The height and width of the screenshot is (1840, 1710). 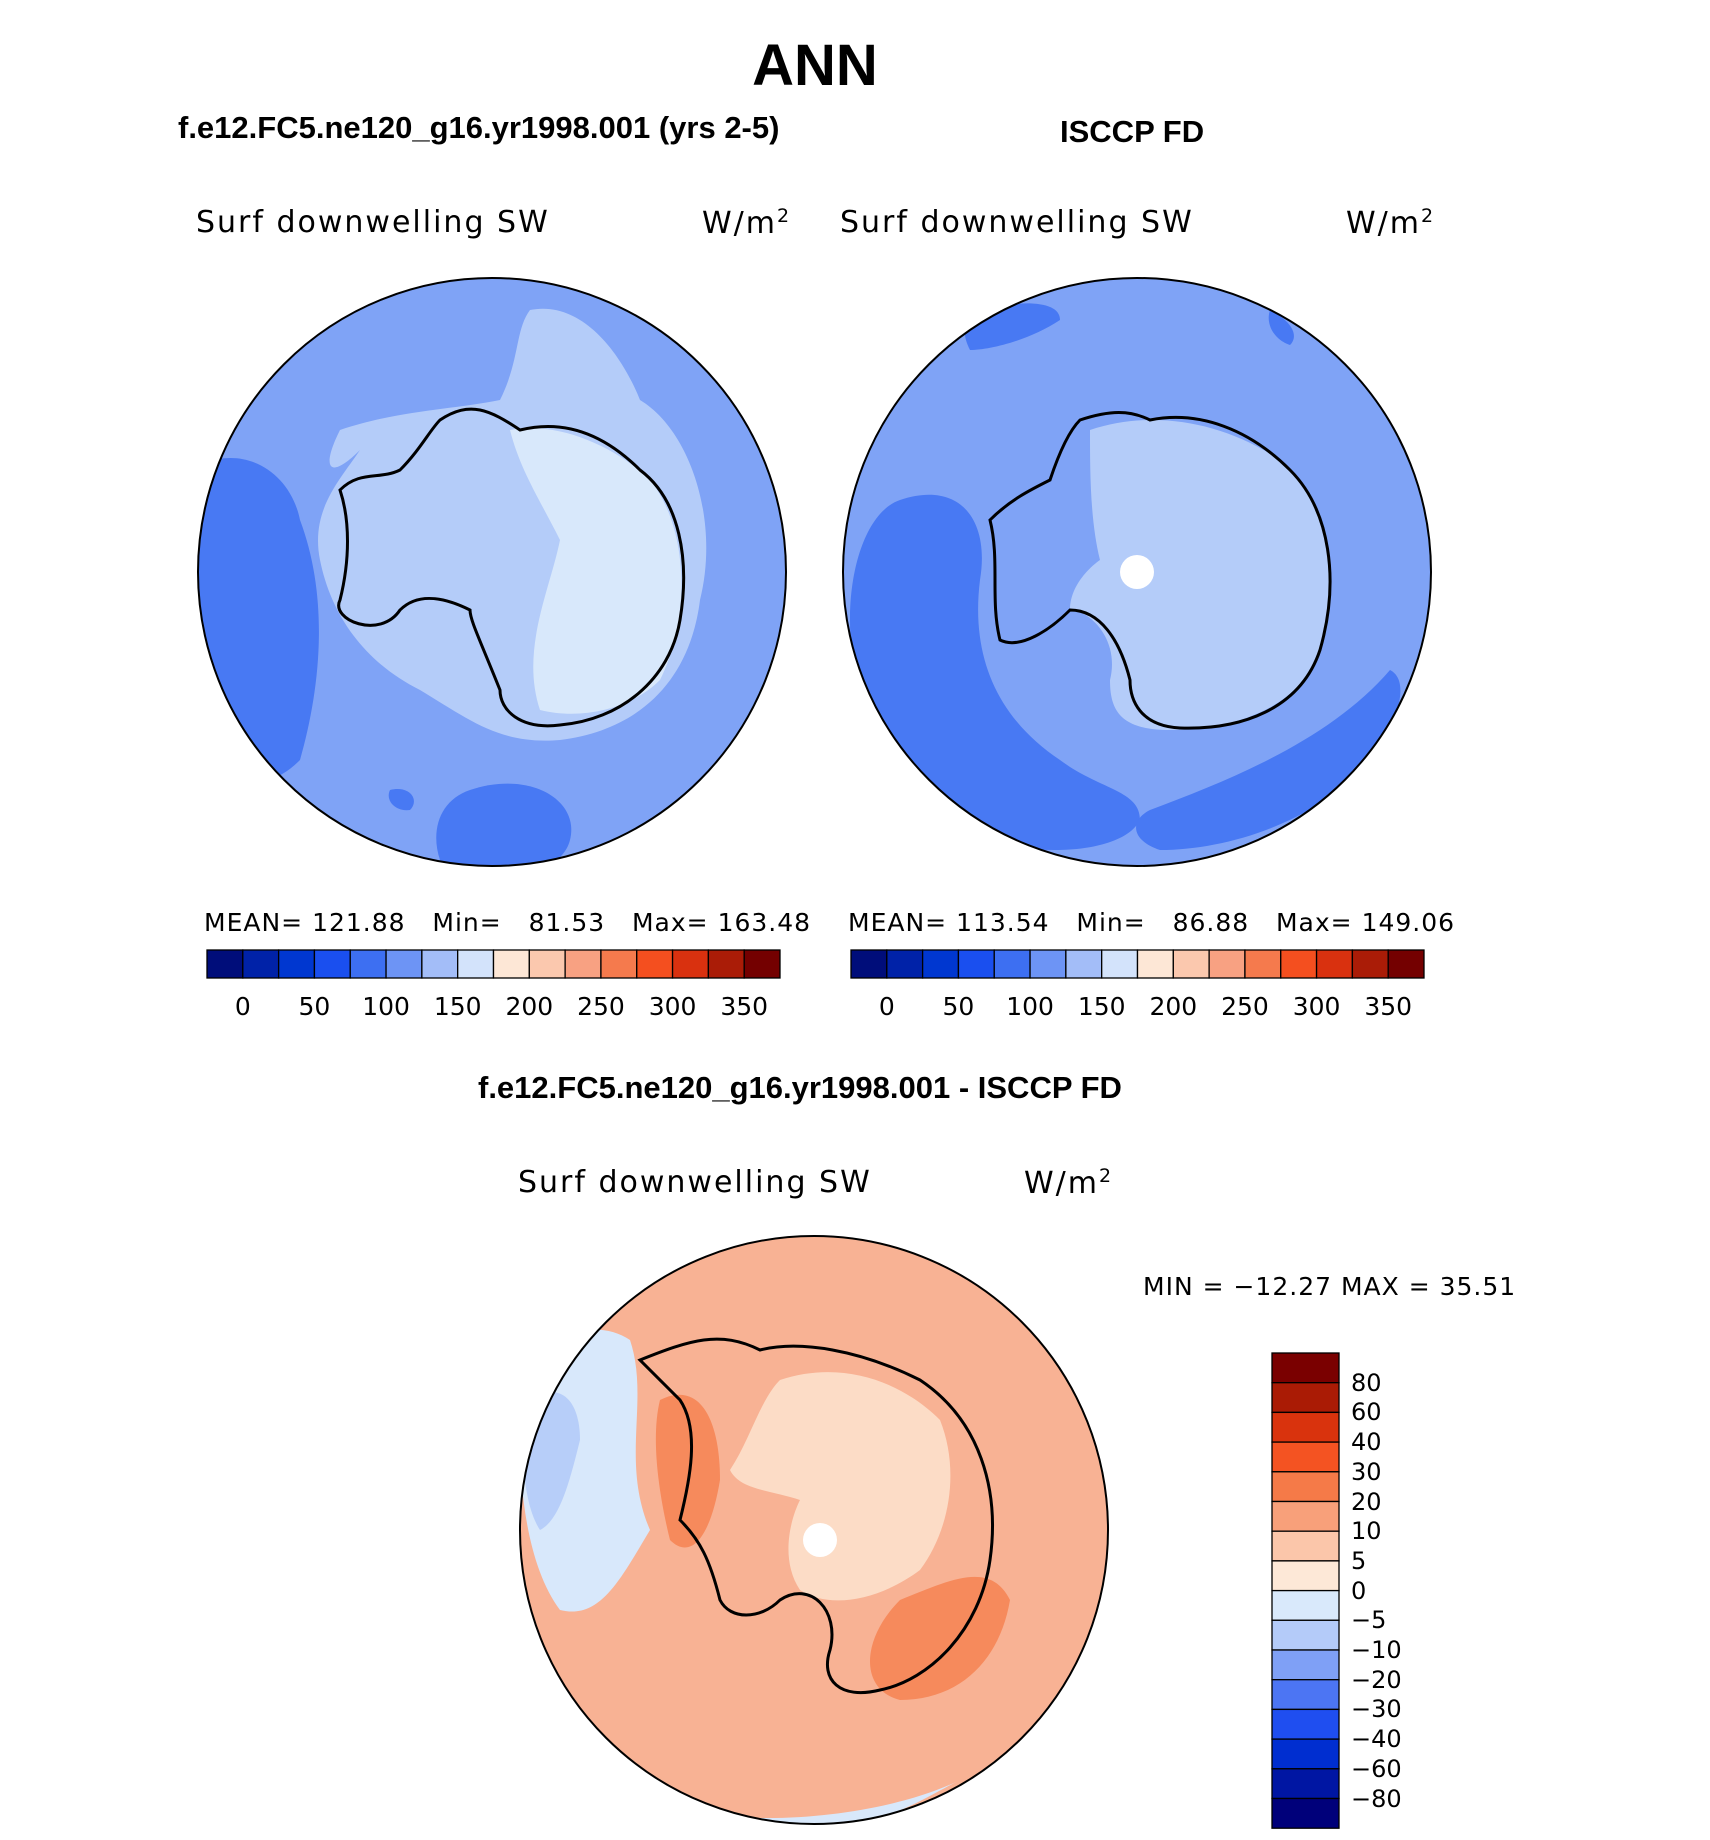 I want to click on panel3-colorbar-tick-label: 10, so click(x=1366, y=1531).